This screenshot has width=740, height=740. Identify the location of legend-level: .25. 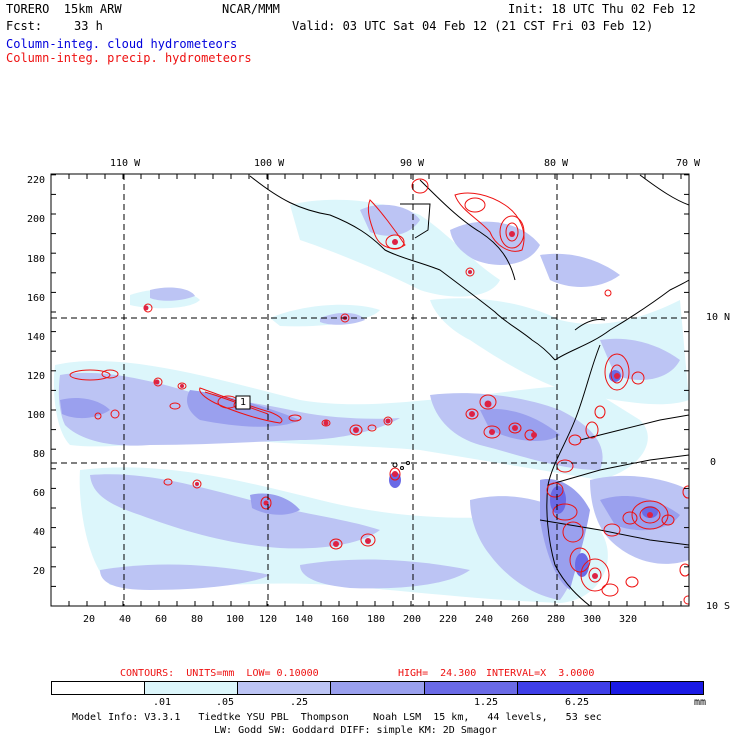
(299, 702).